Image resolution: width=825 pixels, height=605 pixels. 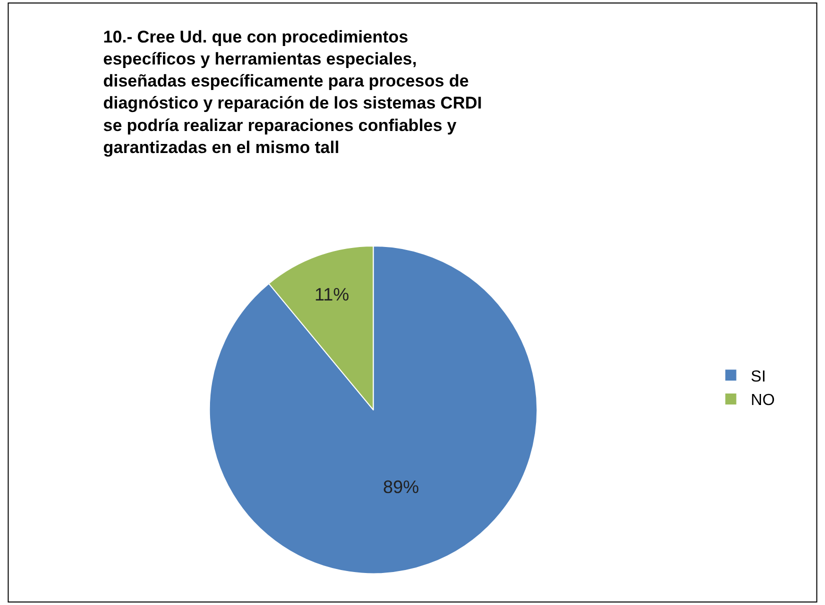 What do you see at coordinates (401, 486) in the screenshot?
I see `data-label: 89%` at bounding box center [401, 486].